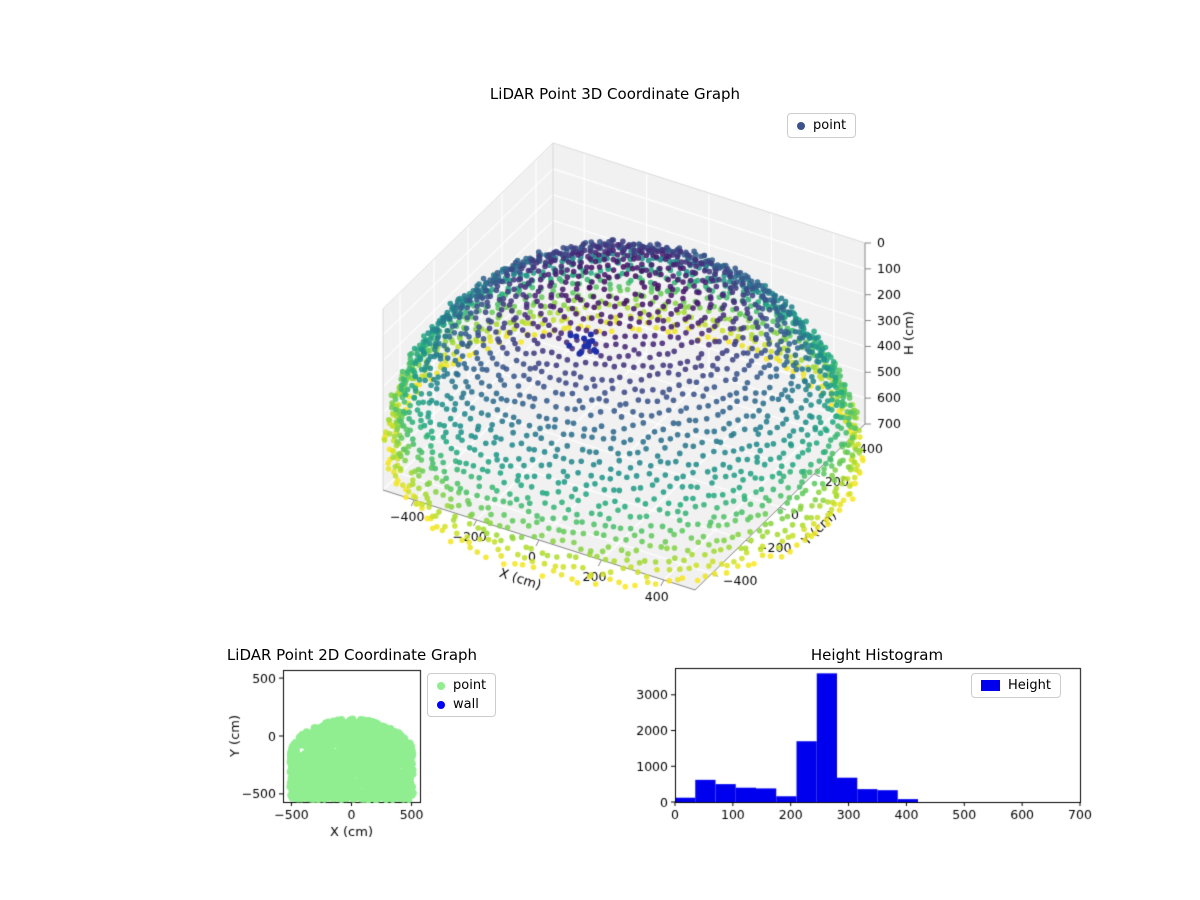 The image size is (1200, 900). I want to click on point-marker-2d, so click(441, 685).